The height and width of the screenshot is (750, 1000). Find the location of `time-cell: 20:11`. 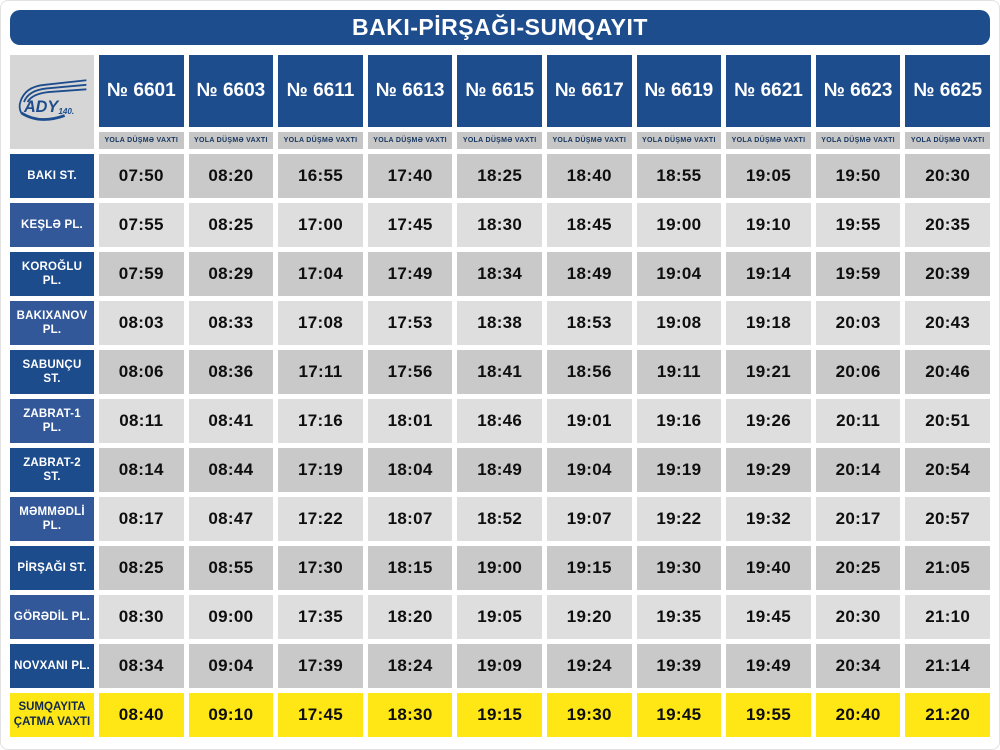

time-cell: 20:11 is located at coordinates (858, 421).